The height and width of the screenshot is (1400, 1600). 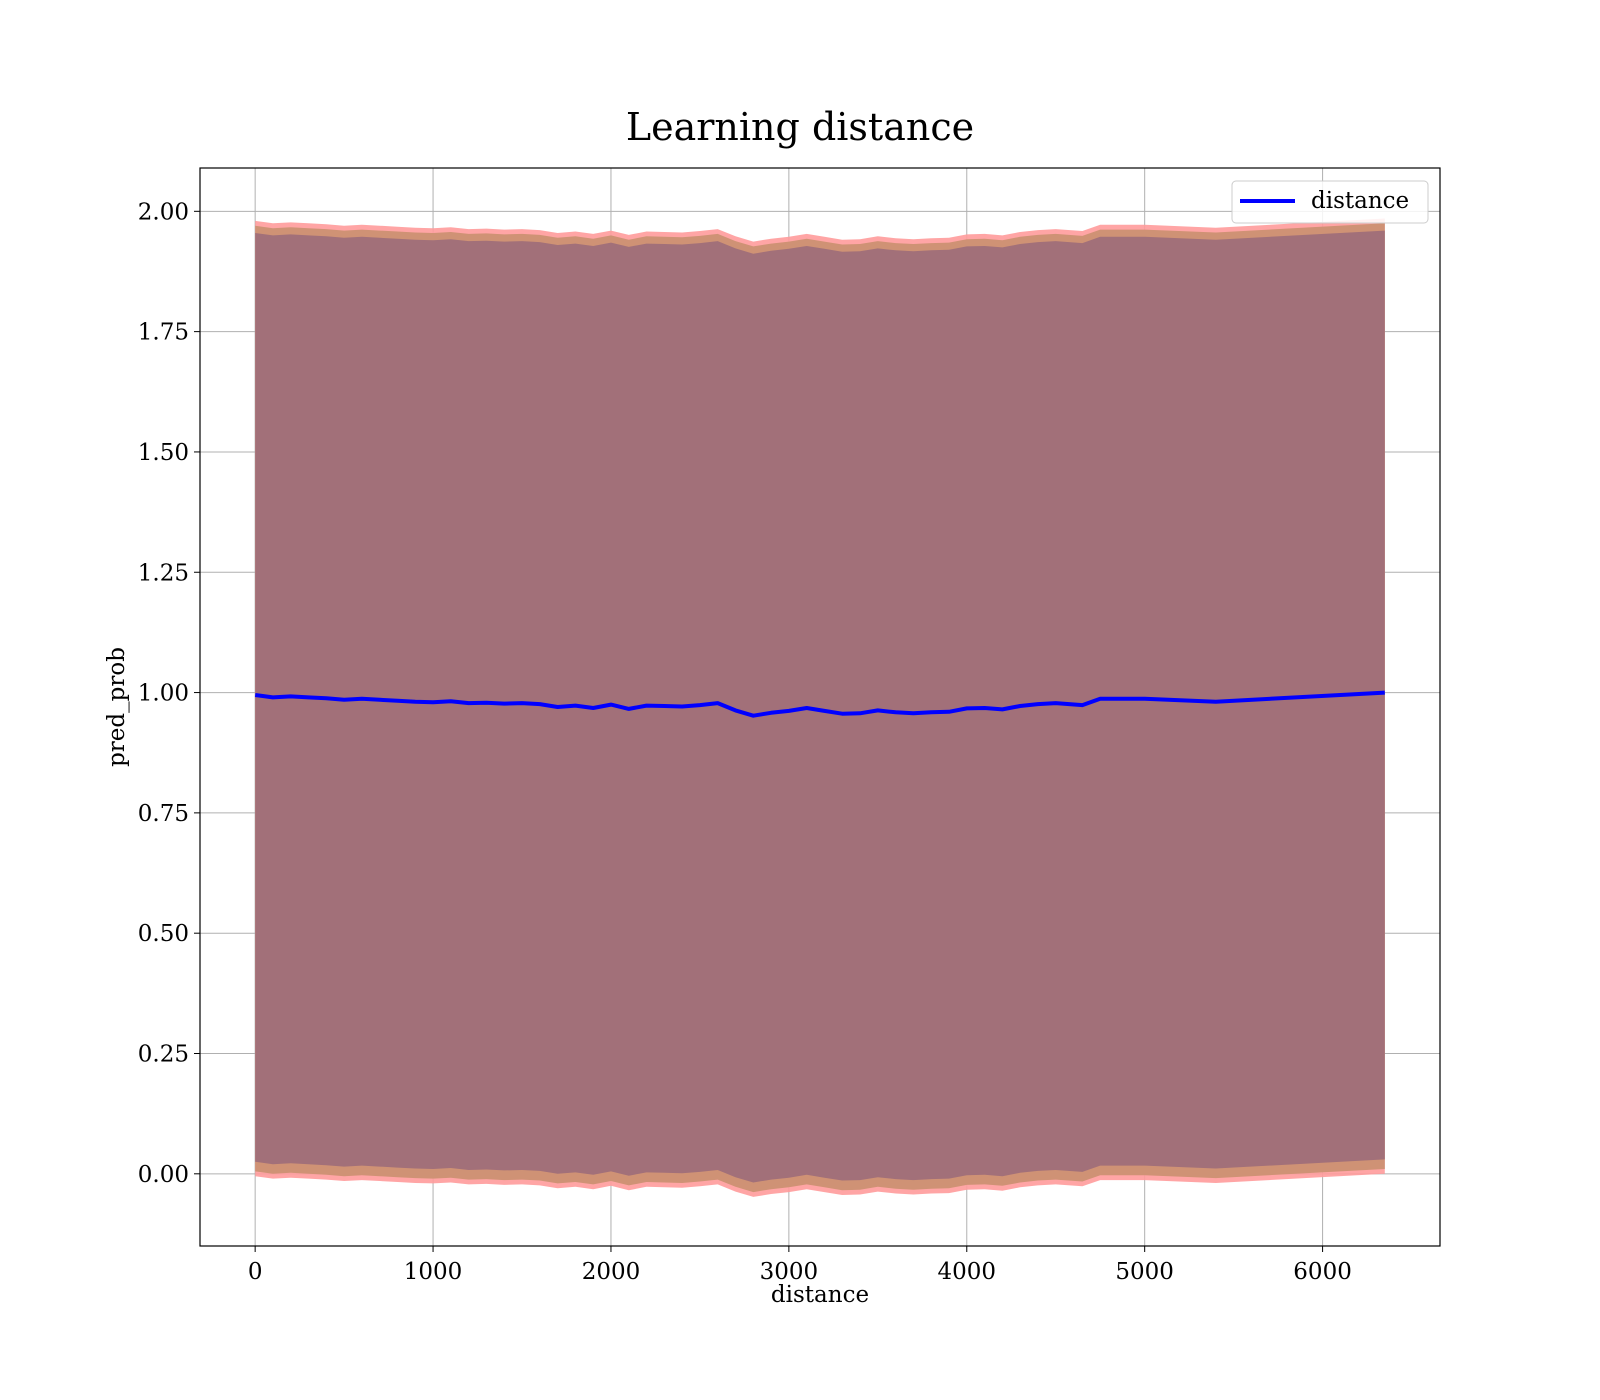 What do you see at coordinates (163, 694) in the screenshot?
I see `y-tick-label: 1.00` at bounding box center [163, 694].